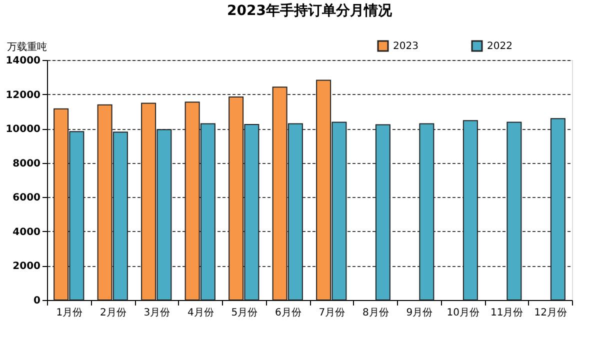 The height and width of the screenshot is (344, 600). What do you see at coordinates (113, 313) in the screenshot?
I see `x-tick-label: 2月份` at bounding box center [113, 313].